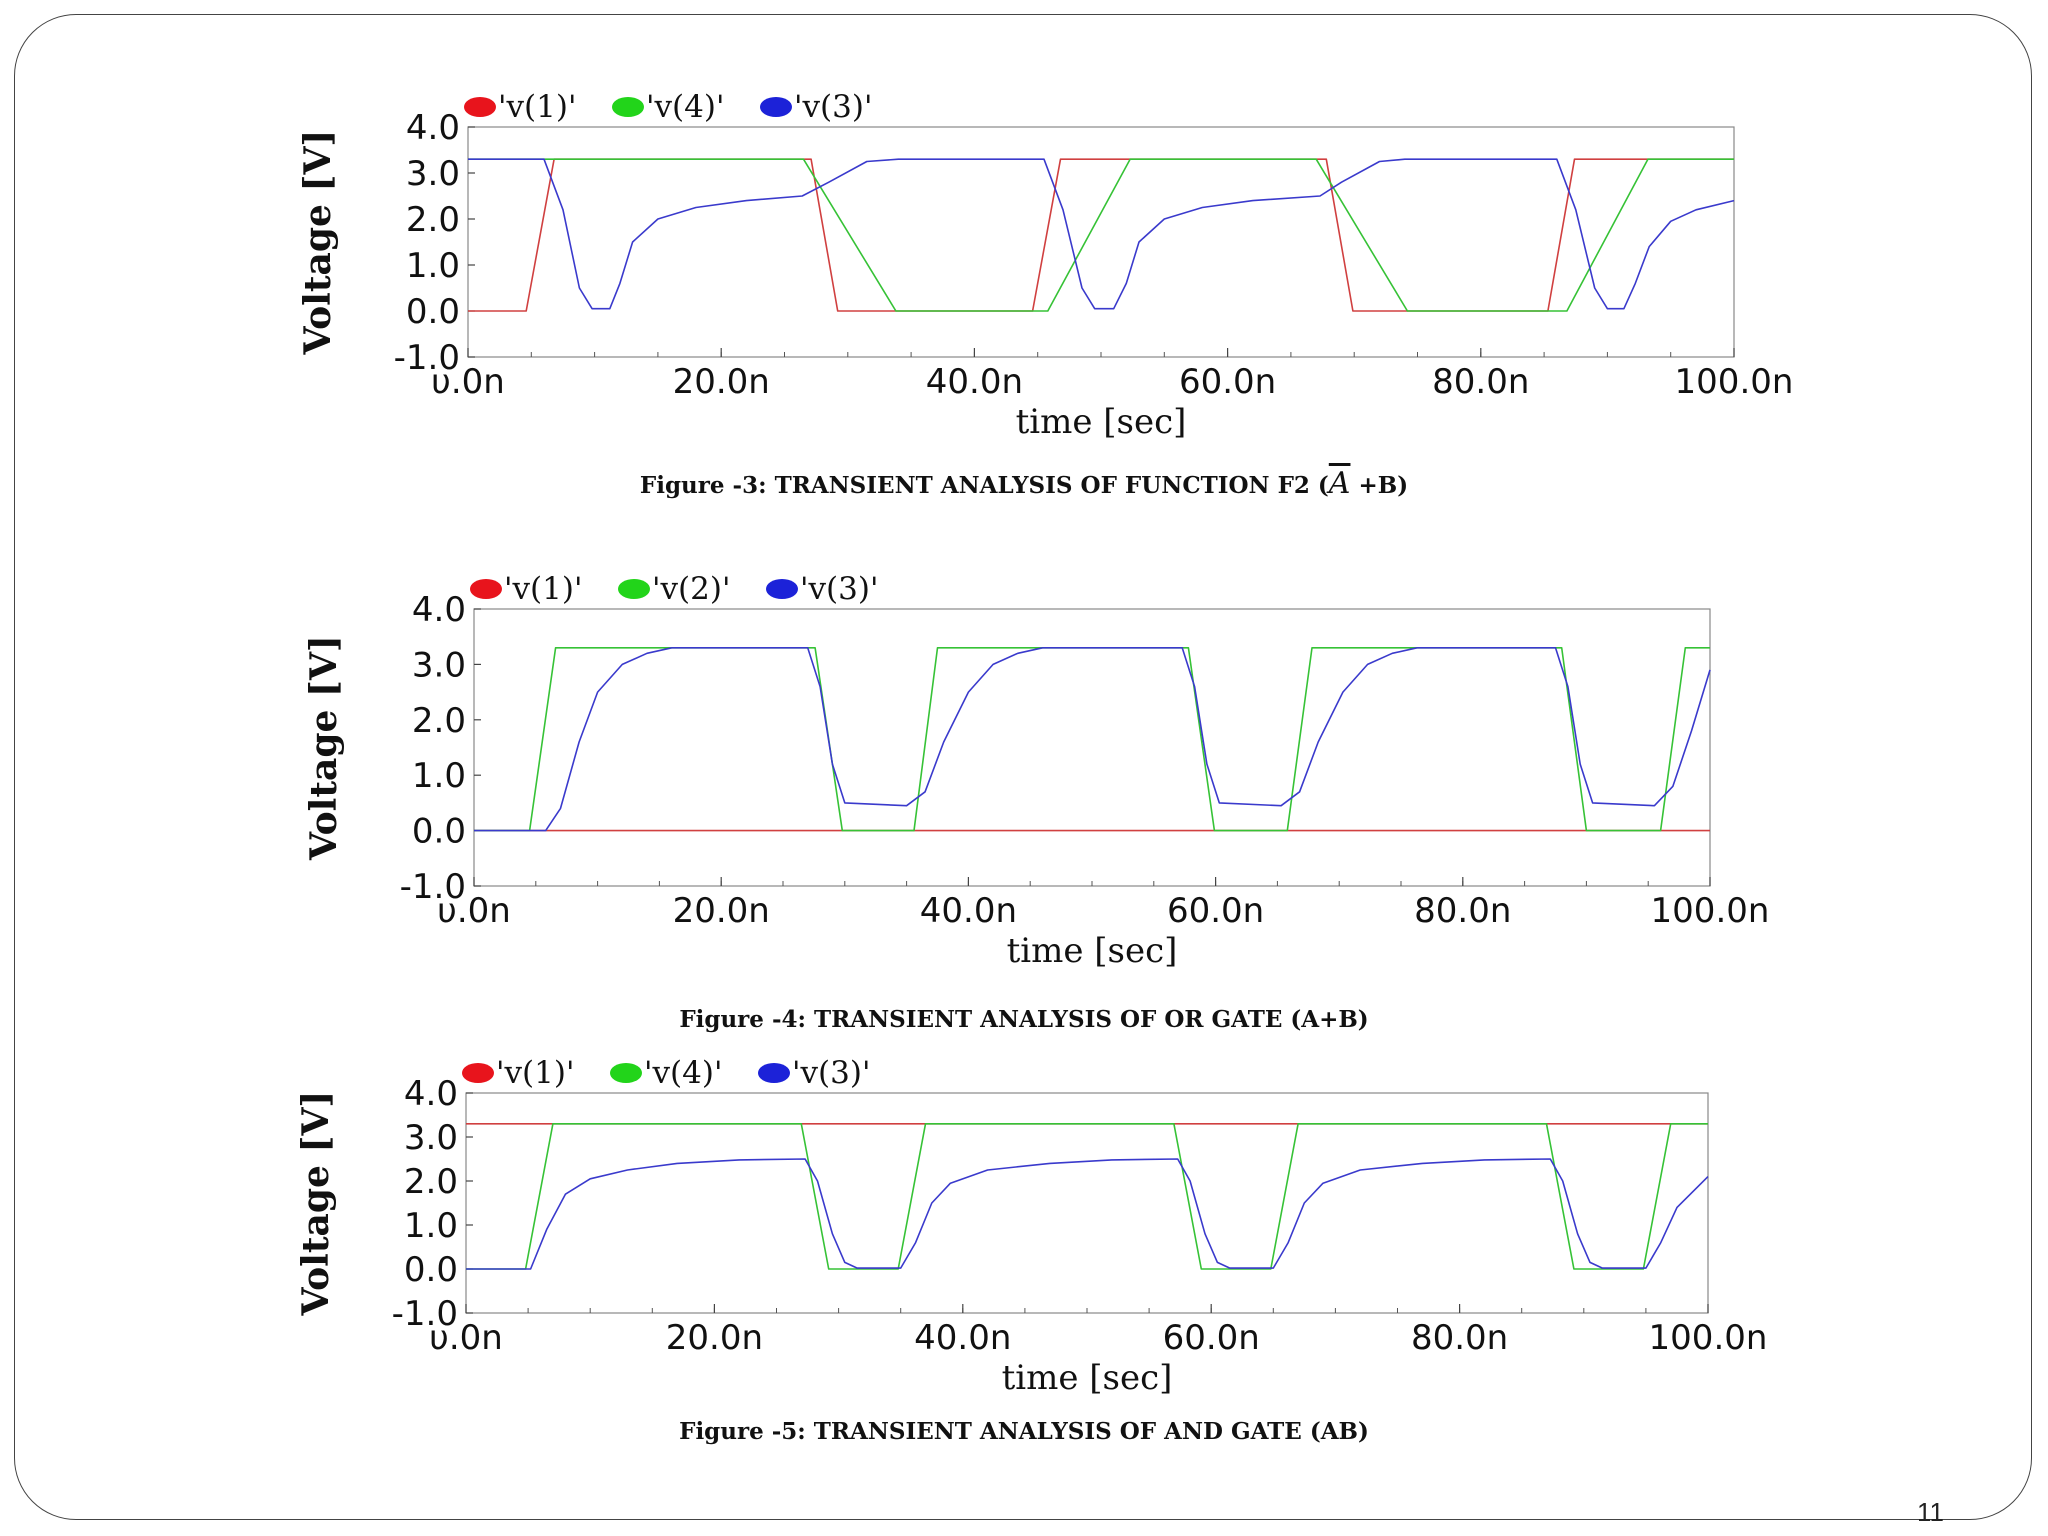  What do you see at coordinates (1930, 1512) in the screenshot?
I see `page-number: 11` at bounding box center [1930, 1512].